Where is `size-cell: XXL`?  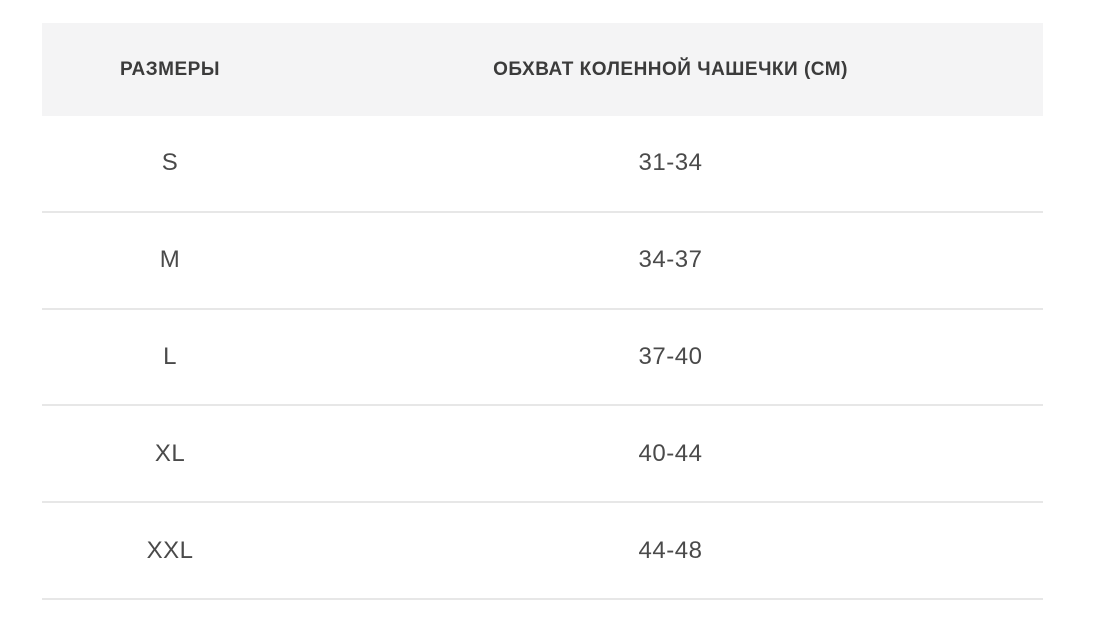 size-cell: XXL is located at coordinates (170, 550).